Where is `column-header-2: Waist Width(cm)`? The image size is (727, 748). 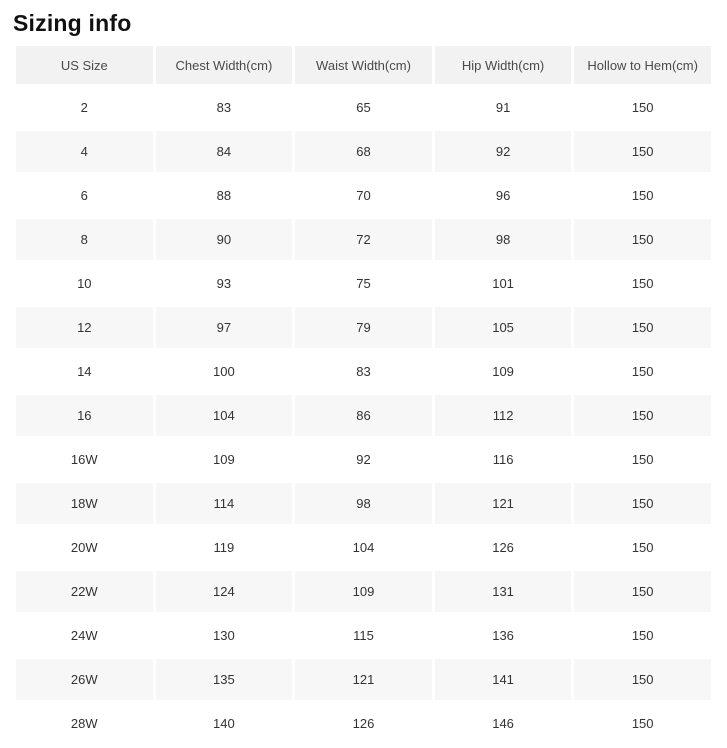 column-header-2: Waist Width(cm) is located at coordinates (363, 65).